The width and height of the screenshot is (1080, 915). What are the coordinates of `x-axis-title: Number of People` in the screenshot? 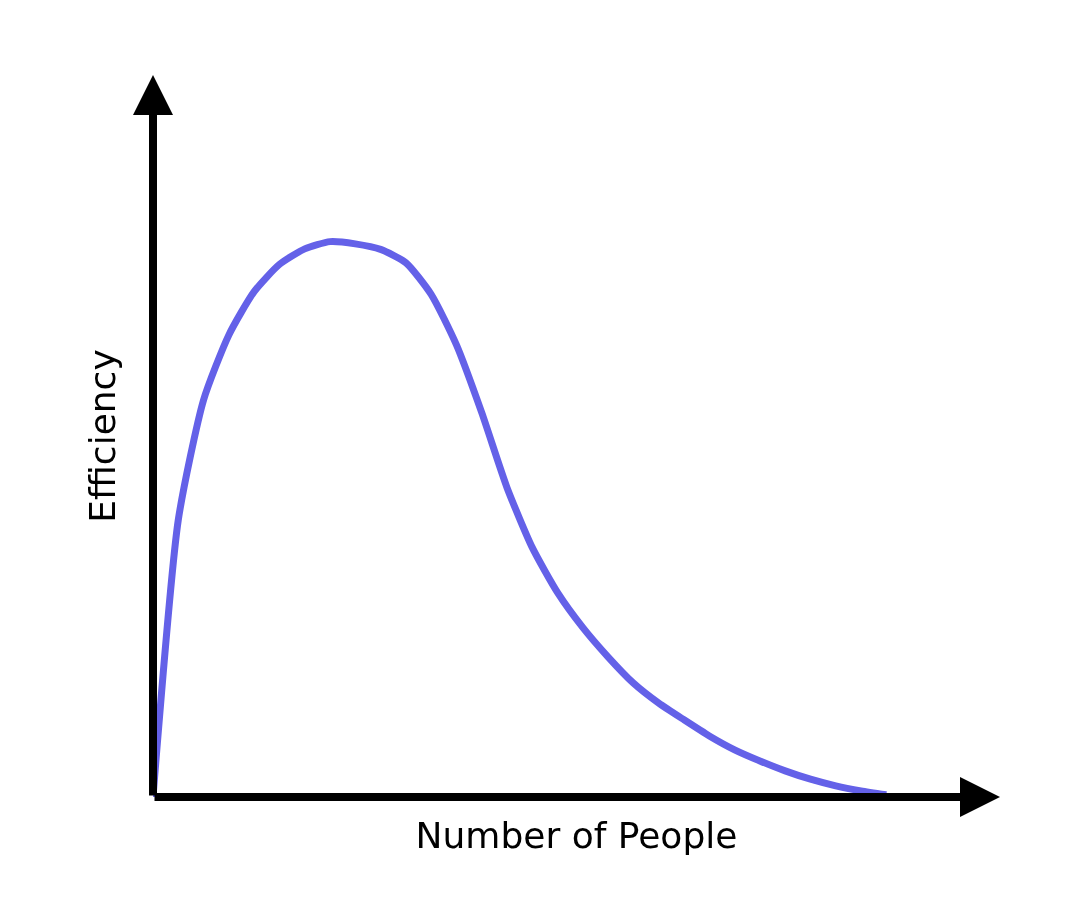 It's located at (576, 835).